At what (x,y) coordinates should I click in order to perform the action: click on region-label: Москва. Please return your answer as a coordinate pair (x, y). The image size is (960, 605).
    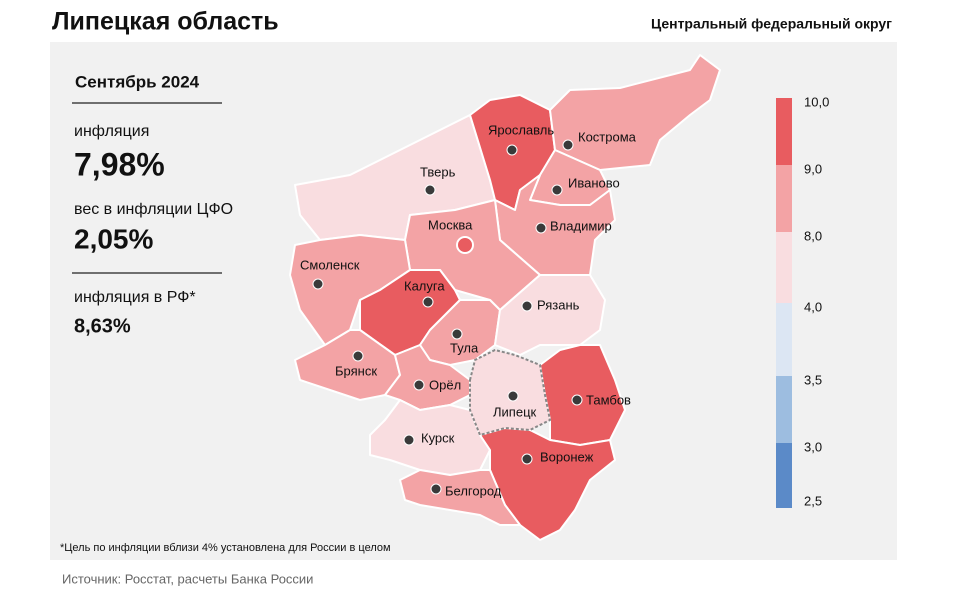
    Looking at the image, I should click on (450, 224).